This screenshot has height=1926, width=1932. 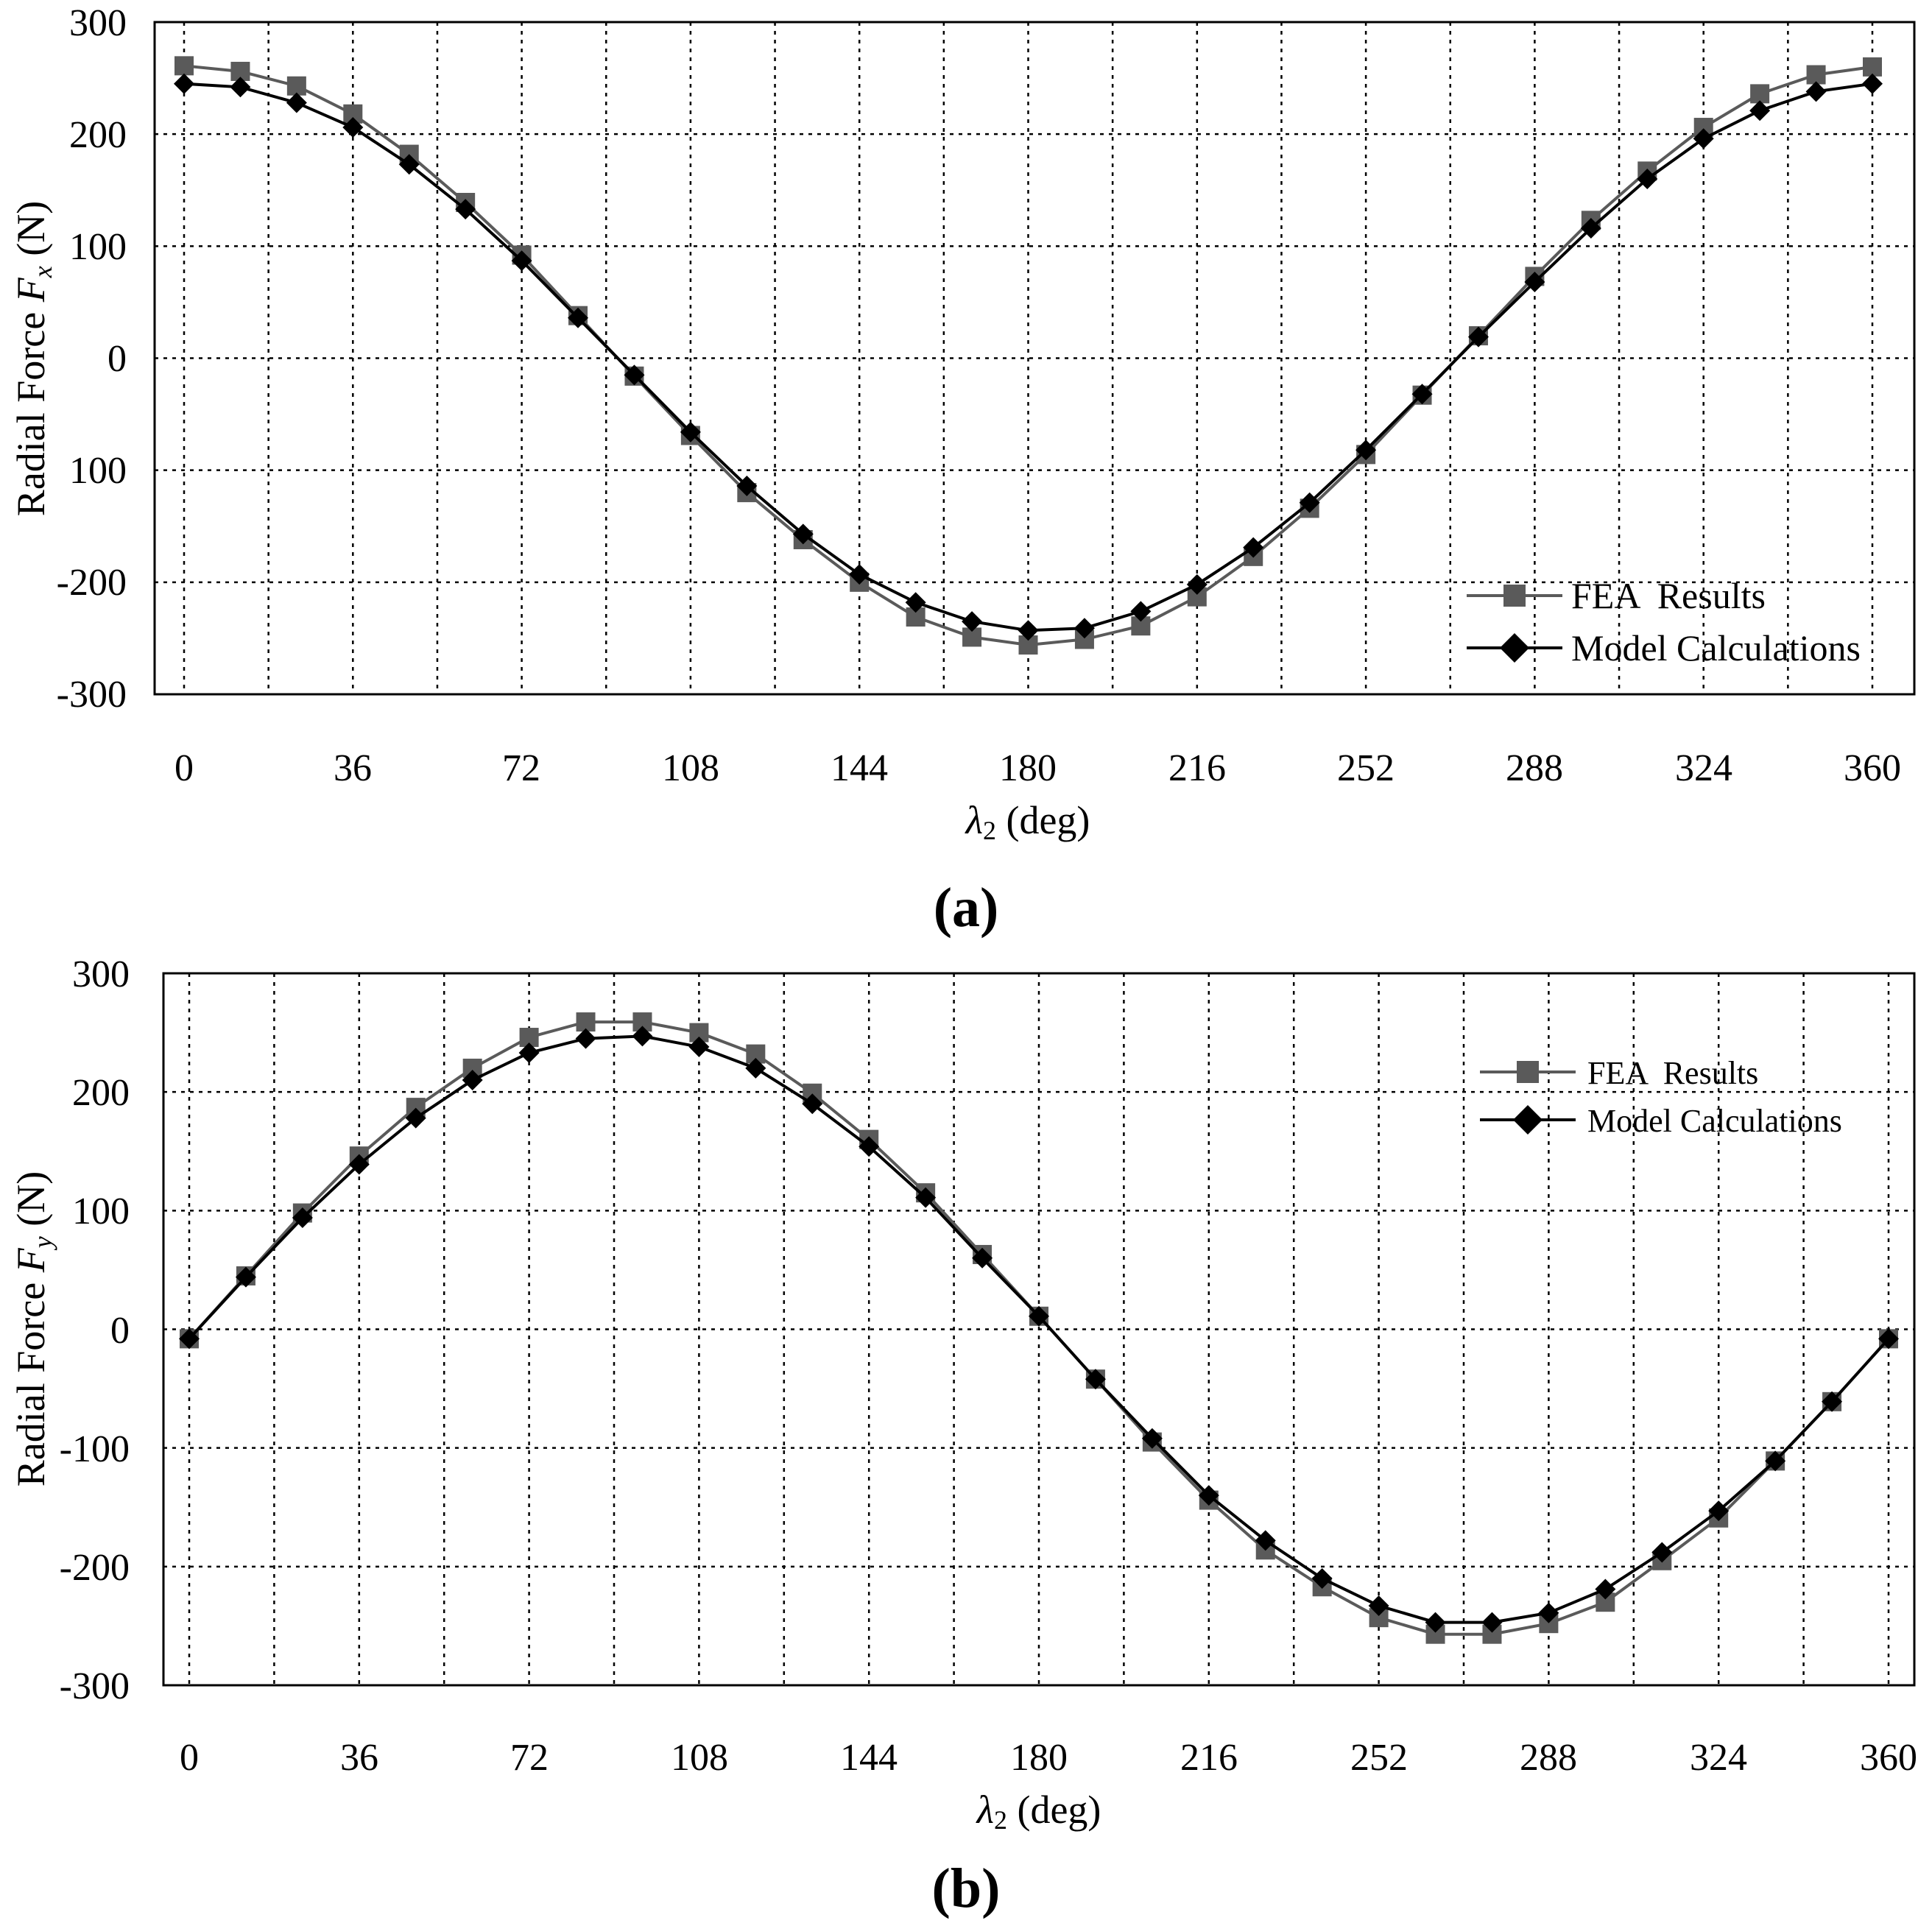 What do you see at coordinates (1672, 1073) in the screenshot?
I see `legend-label-fea: FEA Results` at bounding box center [1672, 1073].